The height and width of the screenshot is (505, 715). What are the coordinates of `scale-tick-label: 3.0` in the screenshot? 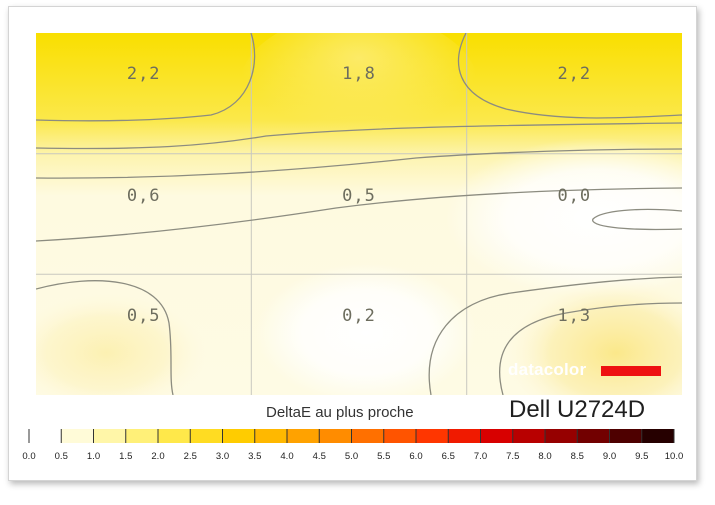 It's located at (222, 456).